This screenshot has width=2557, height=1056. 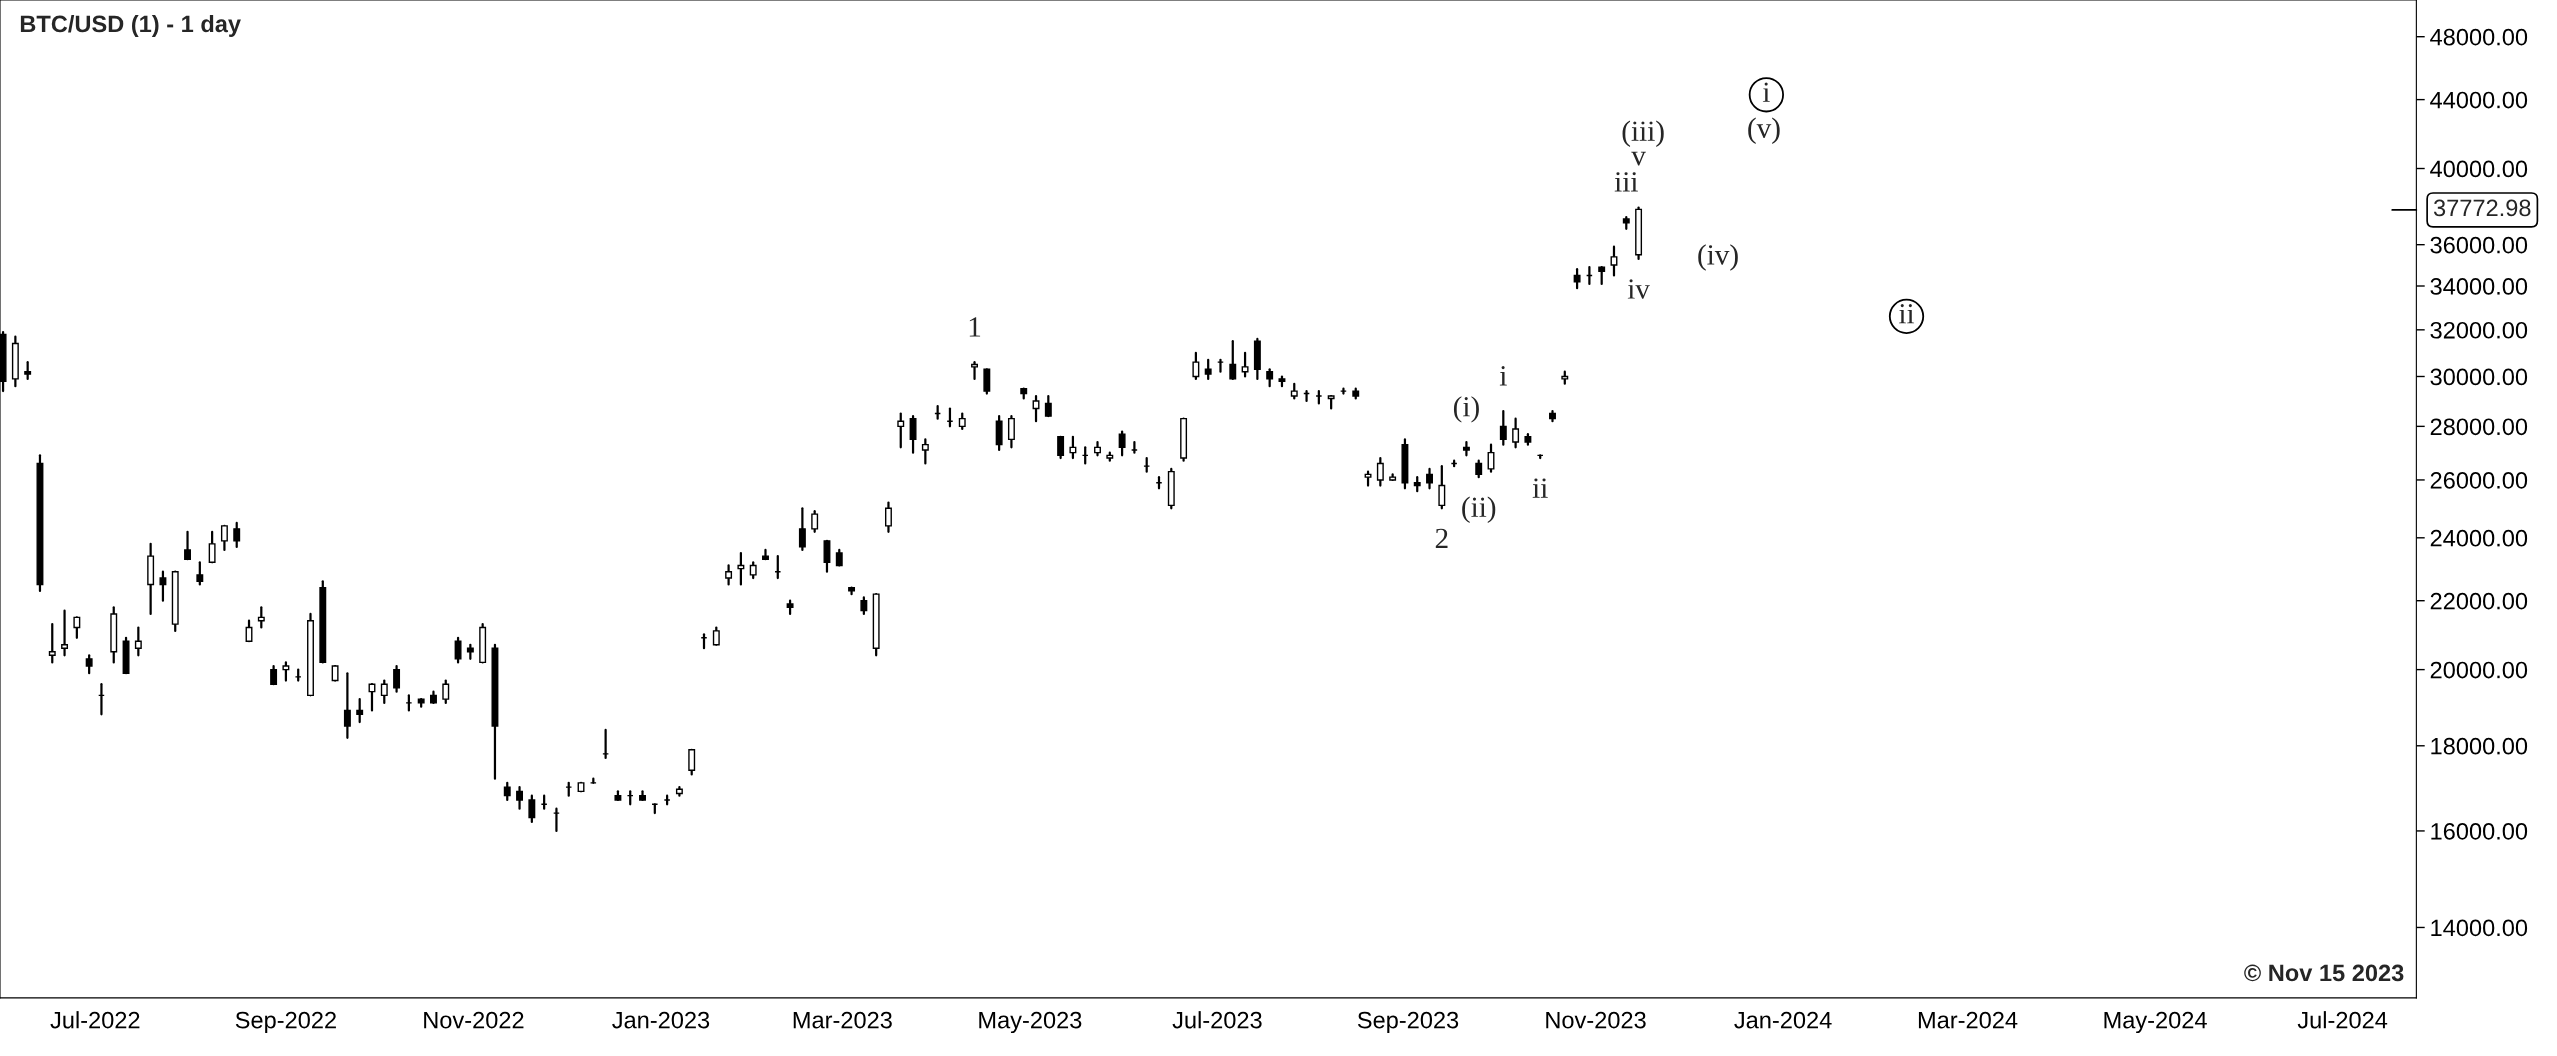 What do you see at coordinates (661, 1020) in the screenshot?
I see `x-tick-label: Jan-2023` at bounding box center [661, 1020].